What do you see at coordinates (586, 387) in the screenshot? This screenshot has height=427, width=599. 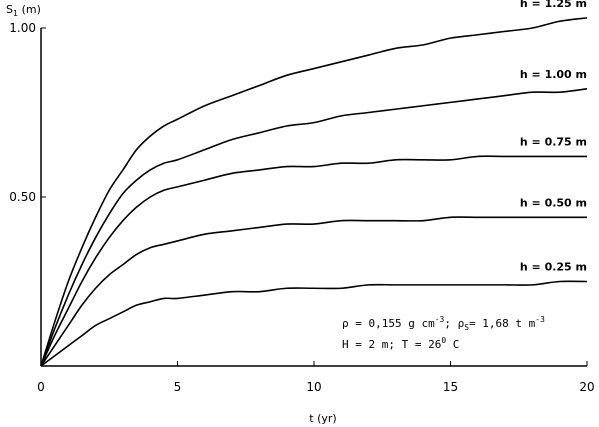 I see `x-tick-label: 20` at bounding box center [586, 387].